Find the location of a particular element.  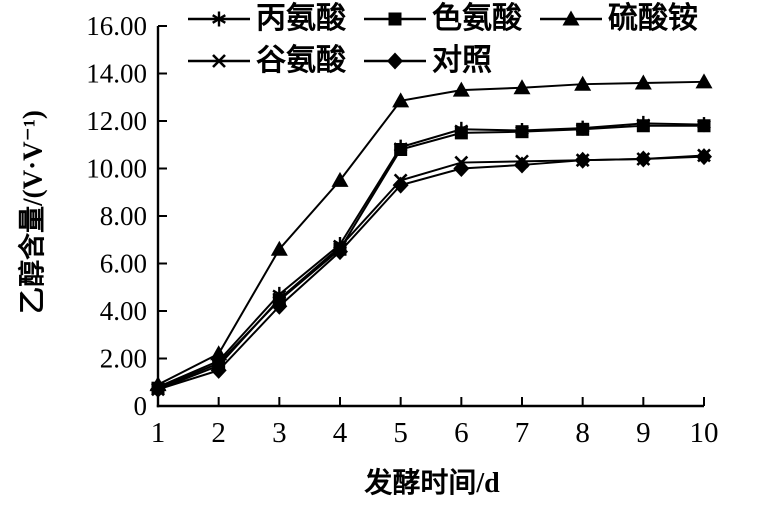

x-tick-label: 4 is located at coordinates (340, 433).